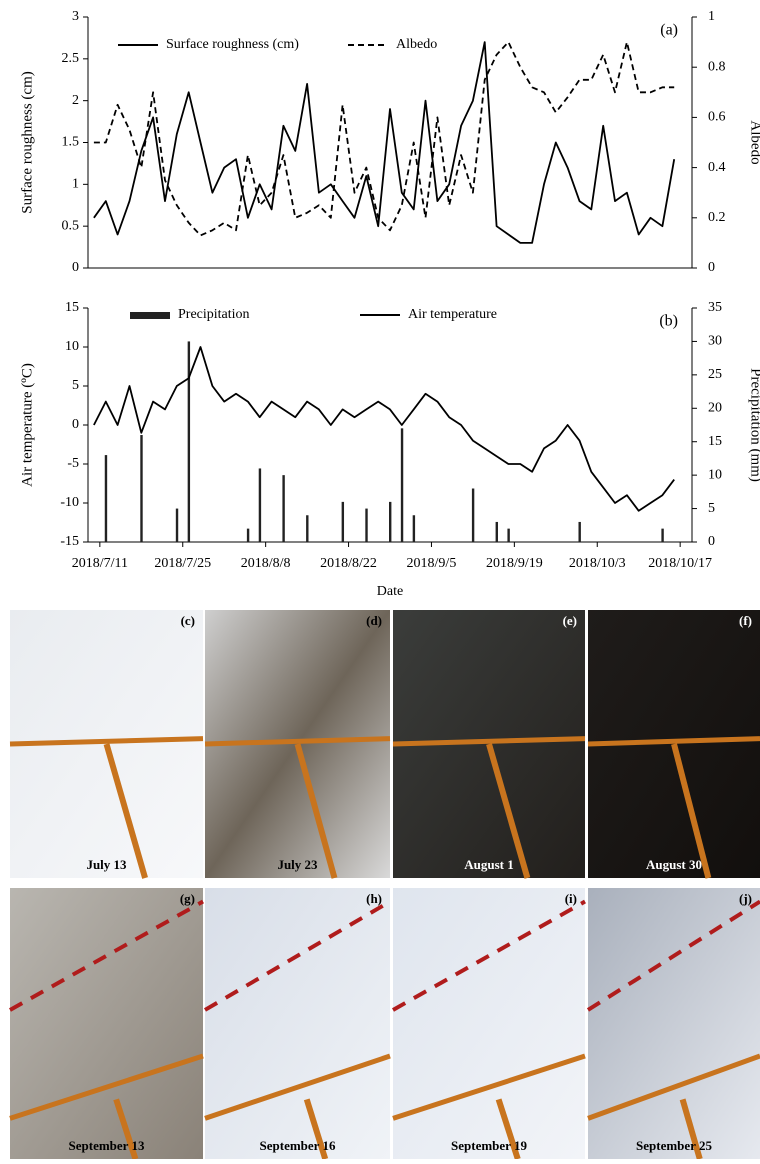 The height and width of the screenshot is (1164, 760). What do you see at coordinates (514, 563) in the screenshot?
I see `x-tick-label: 2018/9/19` at bounding box center [514, 563].